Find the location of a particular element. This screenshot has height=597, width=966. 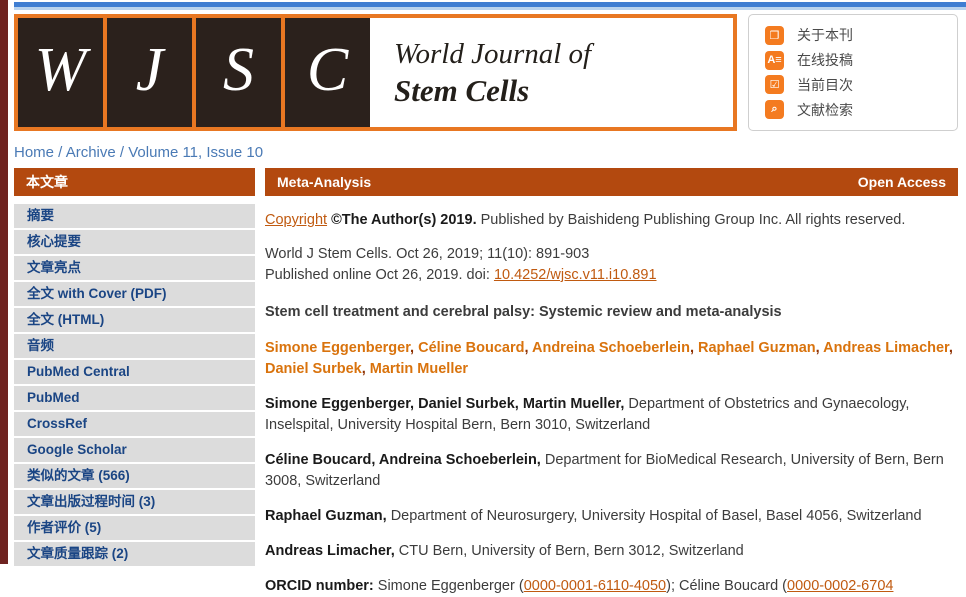

sidebar-item: 音频 is located at coordinates (134, 346).